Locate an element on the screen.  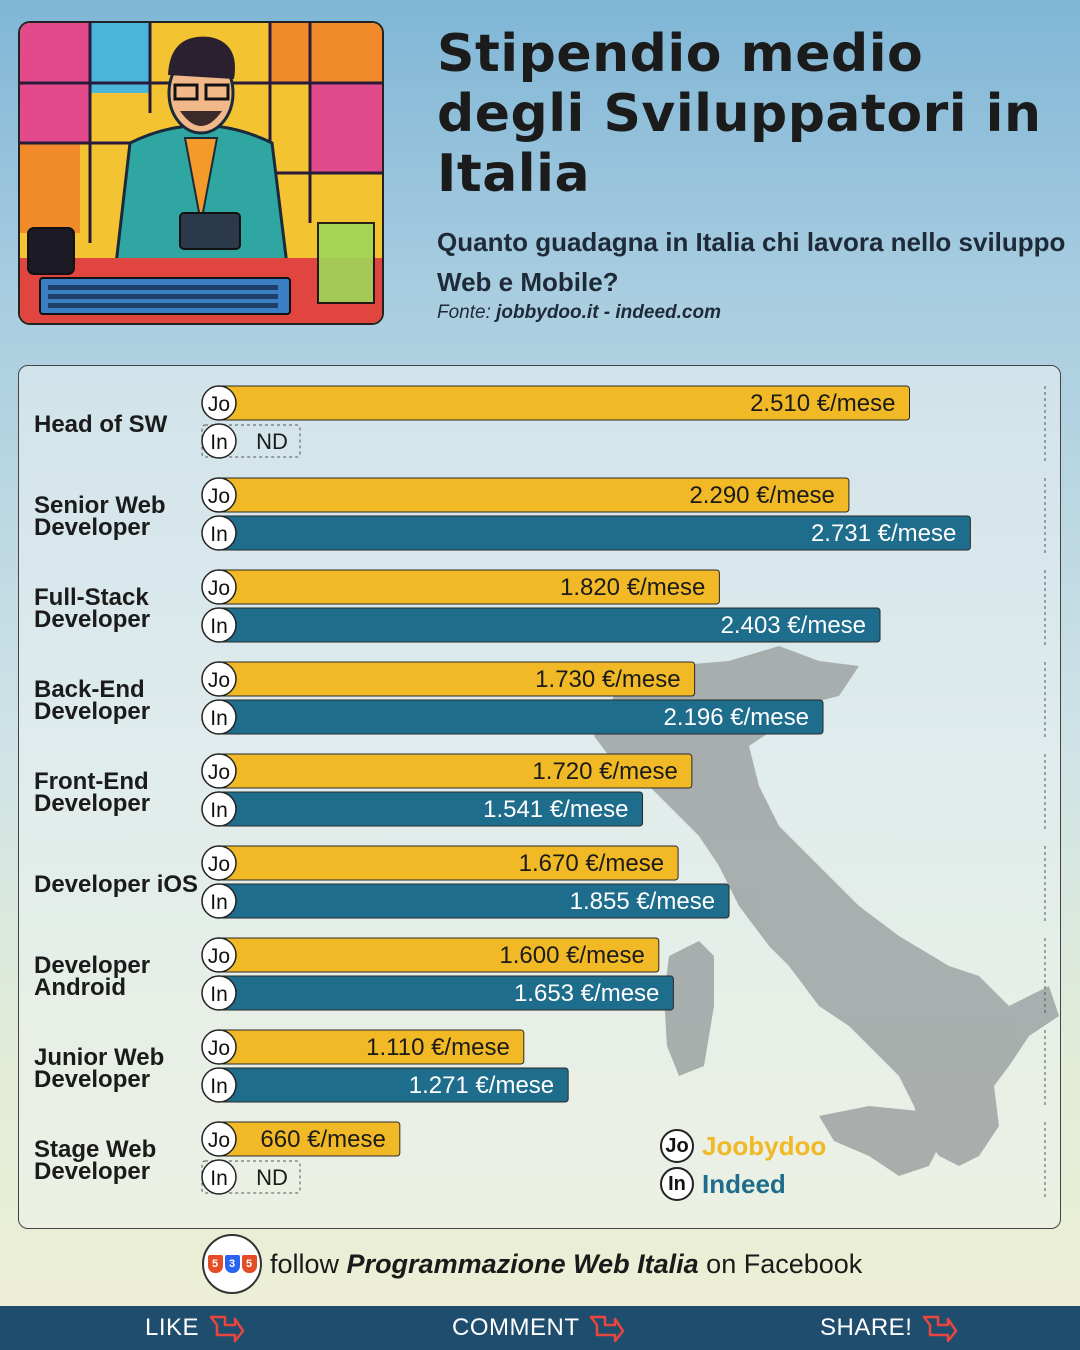
bar-value-label-joobydoo-2: 1.820 €/mese is located at coordinates (632, 587).